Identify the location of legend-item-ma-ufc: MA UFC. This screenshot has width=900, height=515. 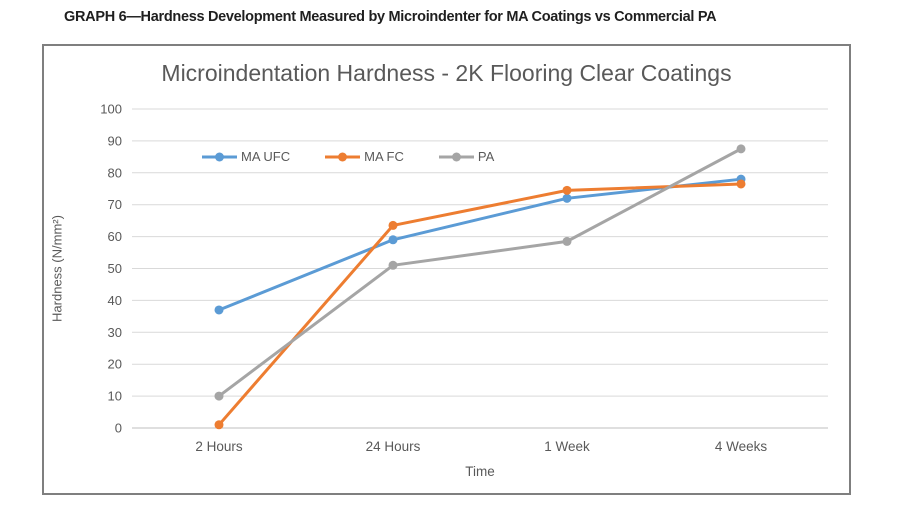
(245, 156).